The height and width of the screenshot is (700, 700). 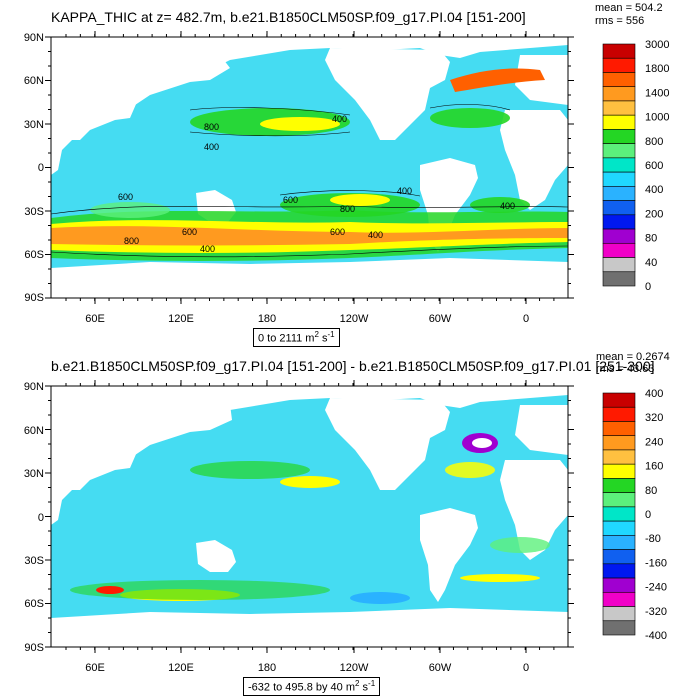 What do you see at coordinates (34, 431) in the screenshot?
I see `bottom-y-tick: 60N` at bounding box center [34, 431].